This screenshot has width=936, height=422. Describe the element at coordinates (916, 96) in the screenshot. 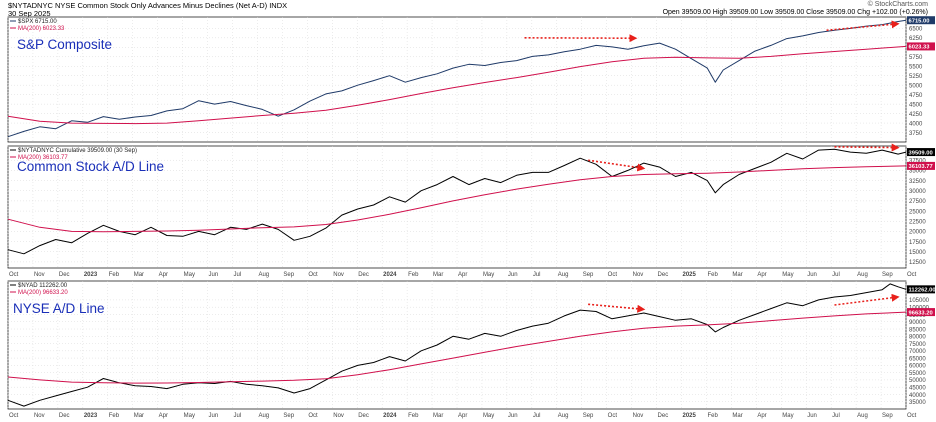

I see `y-tick-label: 4750` at that location.